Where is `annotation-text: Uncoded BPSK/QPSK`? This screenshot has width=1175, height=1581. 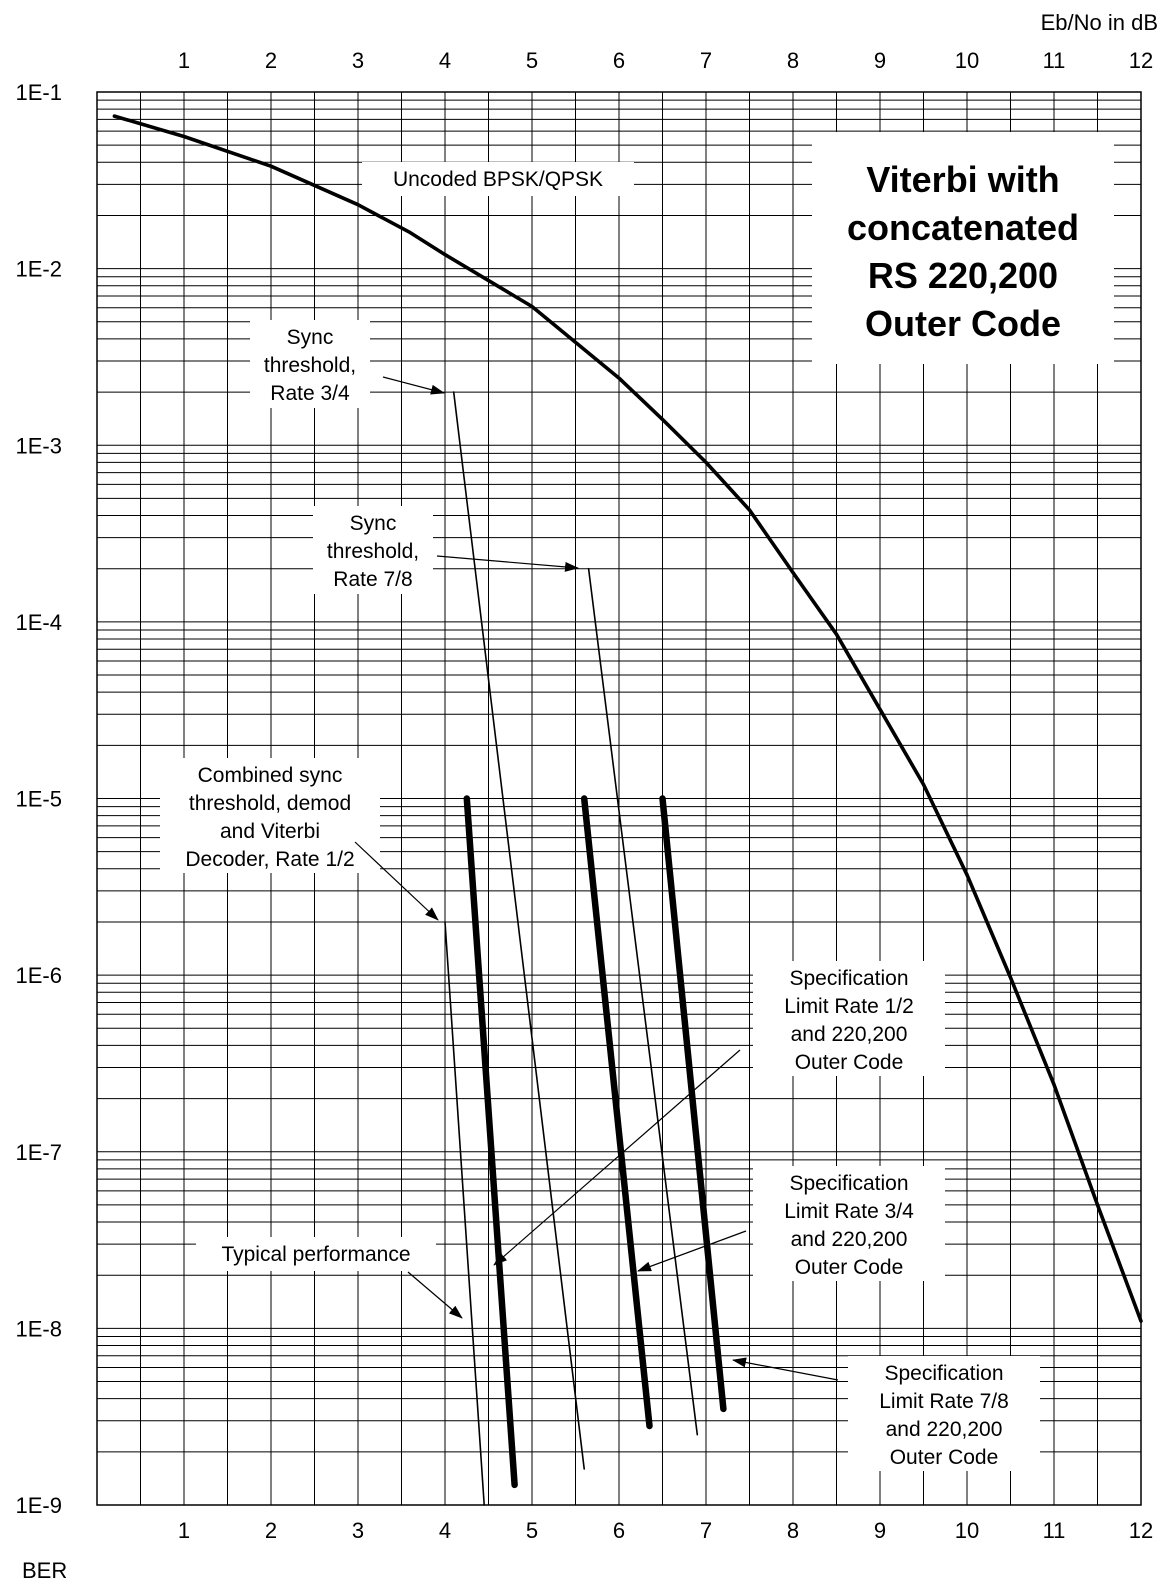 annotation-text: Uncoded BPSK/QPSK is located at coordinates (498, 179).